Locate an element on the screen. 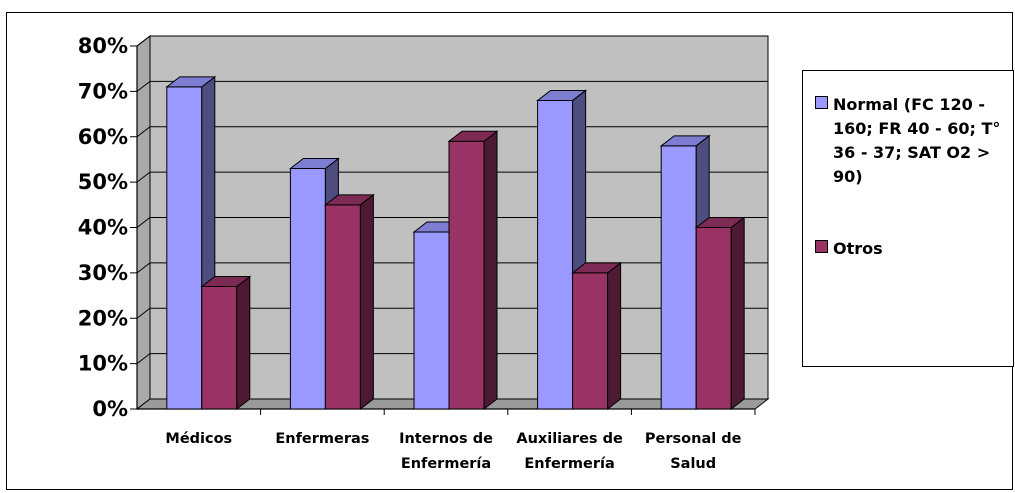 This screenshot has width=1015, height=493. y-tick-label: 70% is located at coordinates (103, 91).